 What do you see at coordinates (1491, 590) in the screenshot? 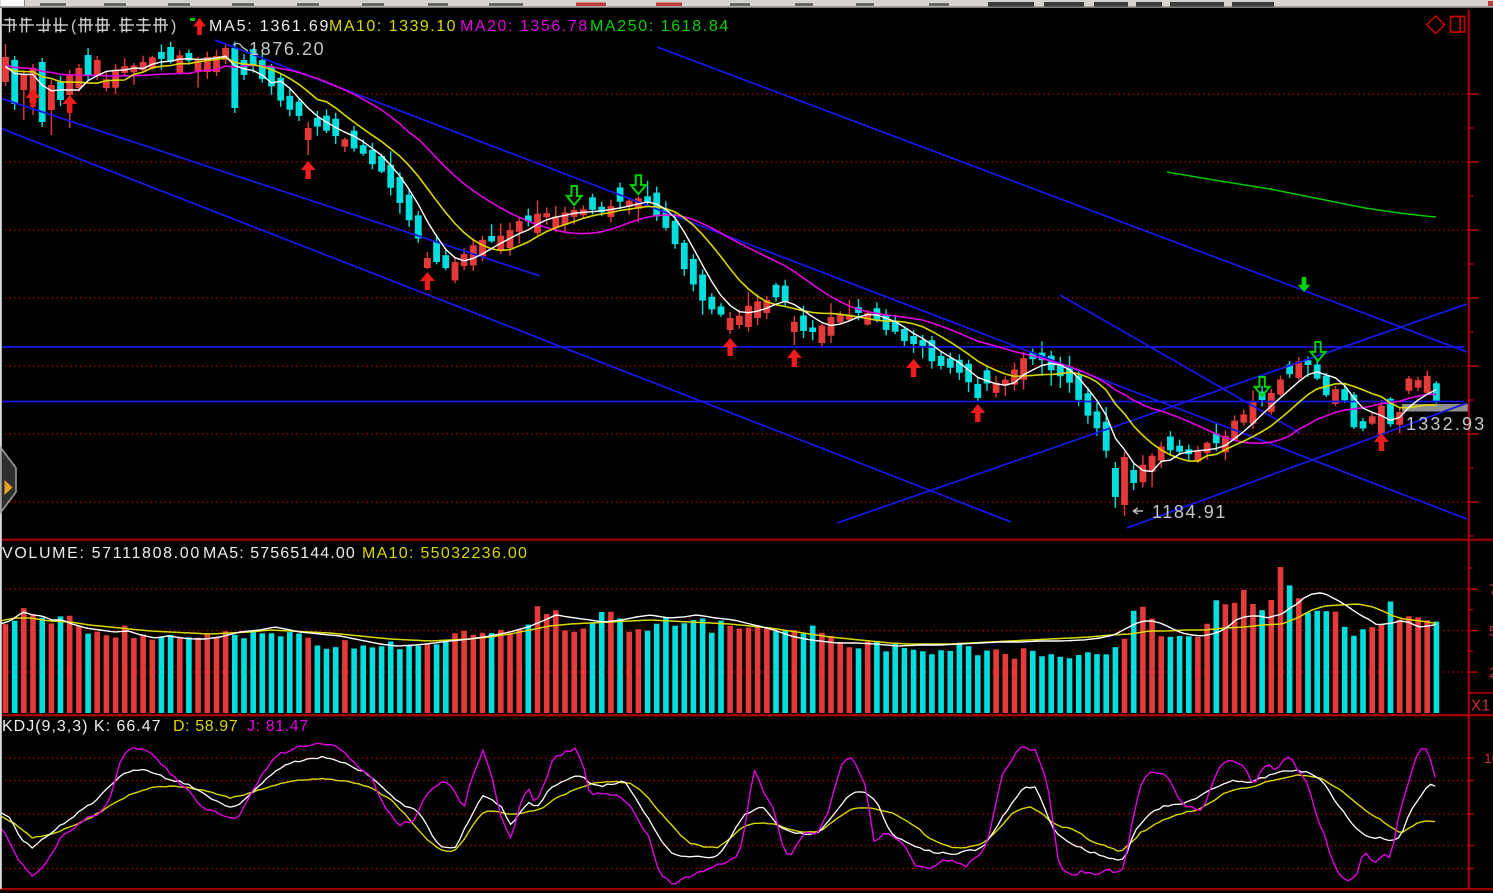
I see `svg-text: 75000000` at bounding box center [1491, 590].